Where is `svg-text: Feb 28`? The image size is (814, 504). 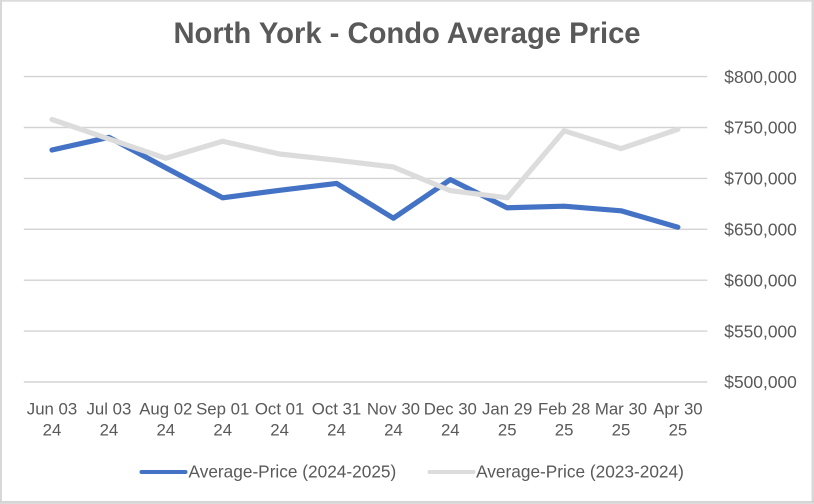 svg-text: Feb 28 is located at coordinates (564, 408).